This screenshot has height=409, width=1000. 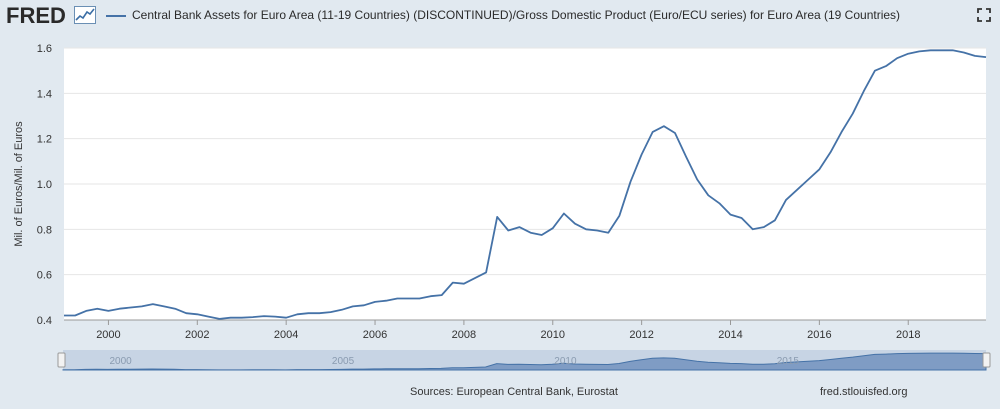 I want to click on navigator-year-label: 2000, so click(x=120, y=361).